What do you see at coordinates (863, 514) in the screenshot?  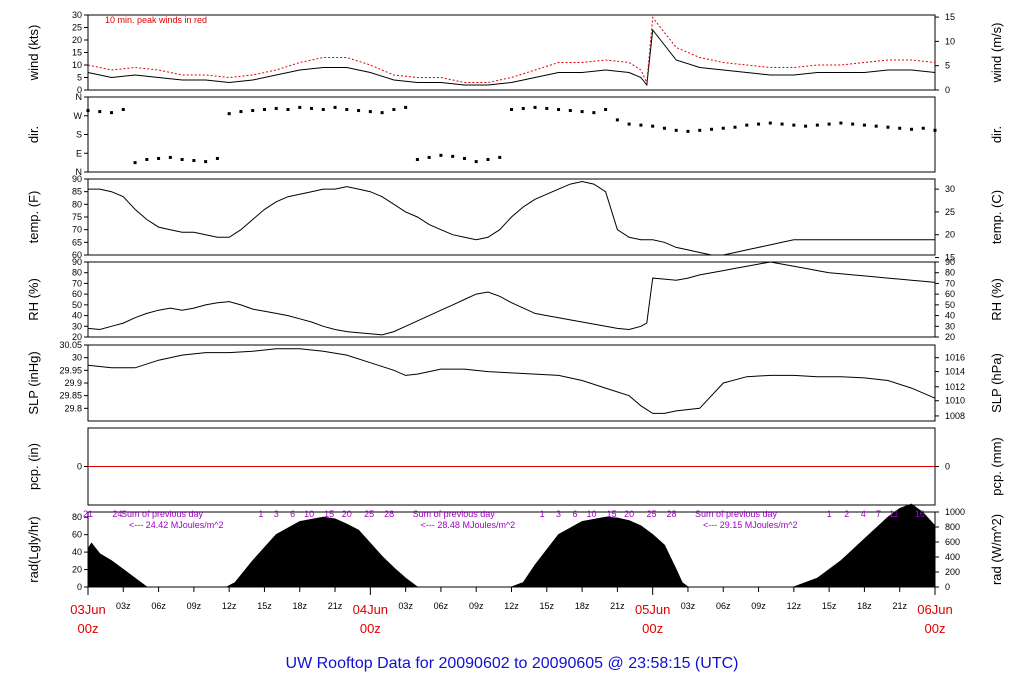 I see `rad-top-label: 4` at bounding box center [863, 514].